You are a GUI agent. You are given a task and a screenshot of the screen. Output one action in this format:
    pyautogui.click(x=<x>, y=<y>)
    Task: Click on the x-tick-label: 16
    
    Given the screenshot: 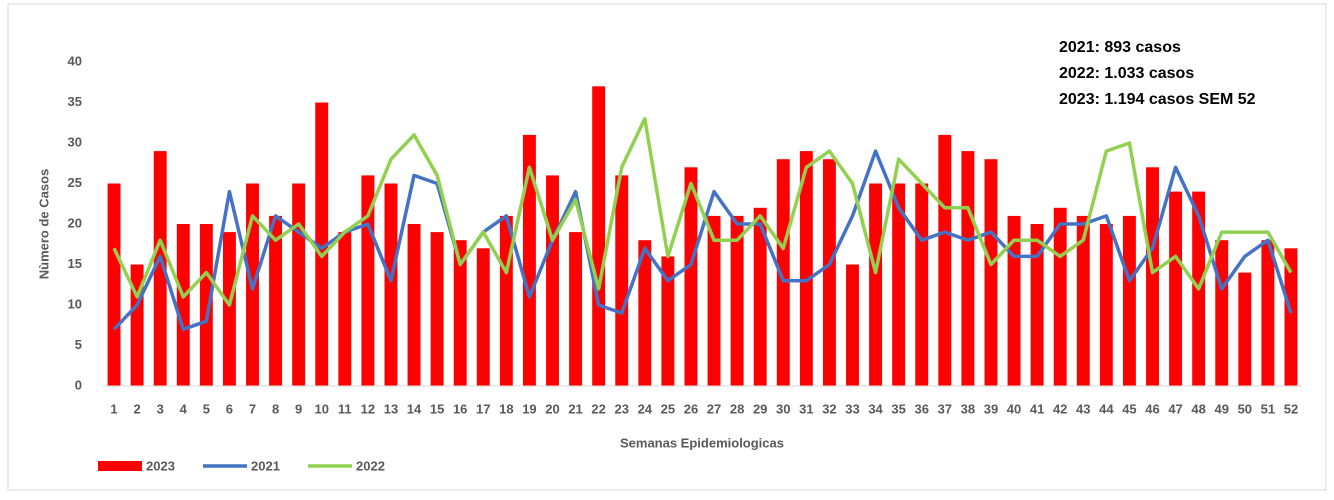 What is the action you would take?
    pyautogui.click(x=460, y=408)
    